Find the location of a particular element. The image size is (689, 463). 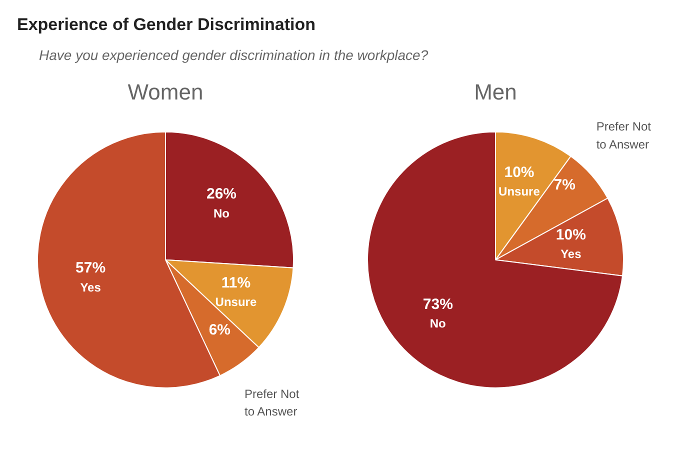

chart-title: Men is located at coordinates (495, 92).